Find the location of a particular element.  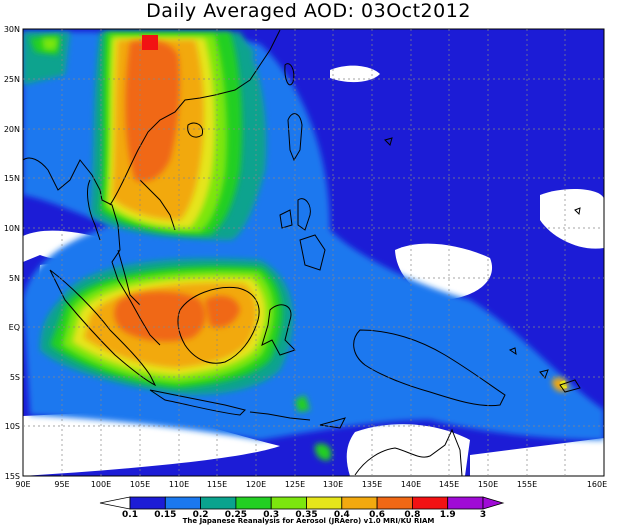

lat-label: 25N is located at coordinates (12, 79).